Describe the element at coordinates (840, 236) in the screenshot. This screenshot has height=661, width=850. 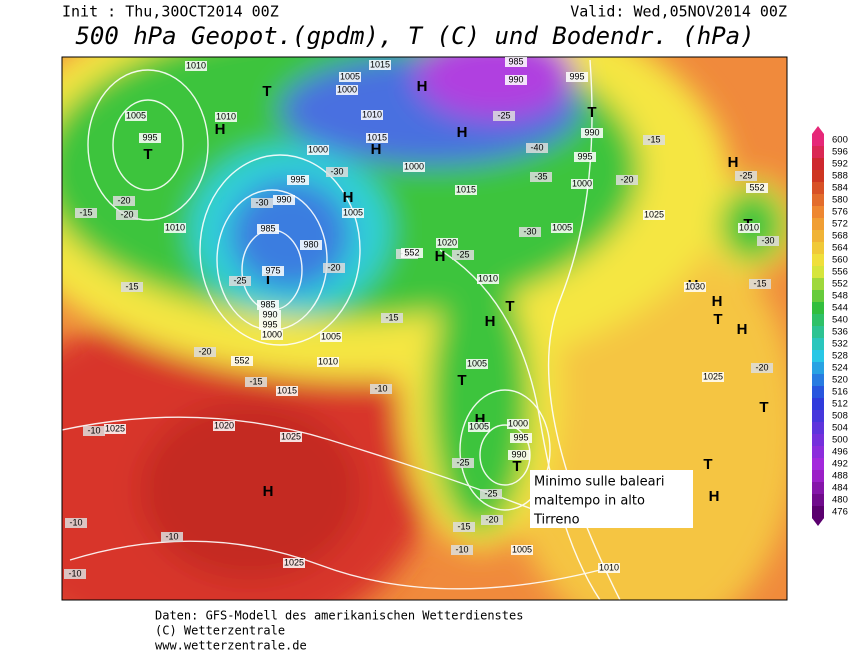
I see `colorbar-label: 568` at that location.